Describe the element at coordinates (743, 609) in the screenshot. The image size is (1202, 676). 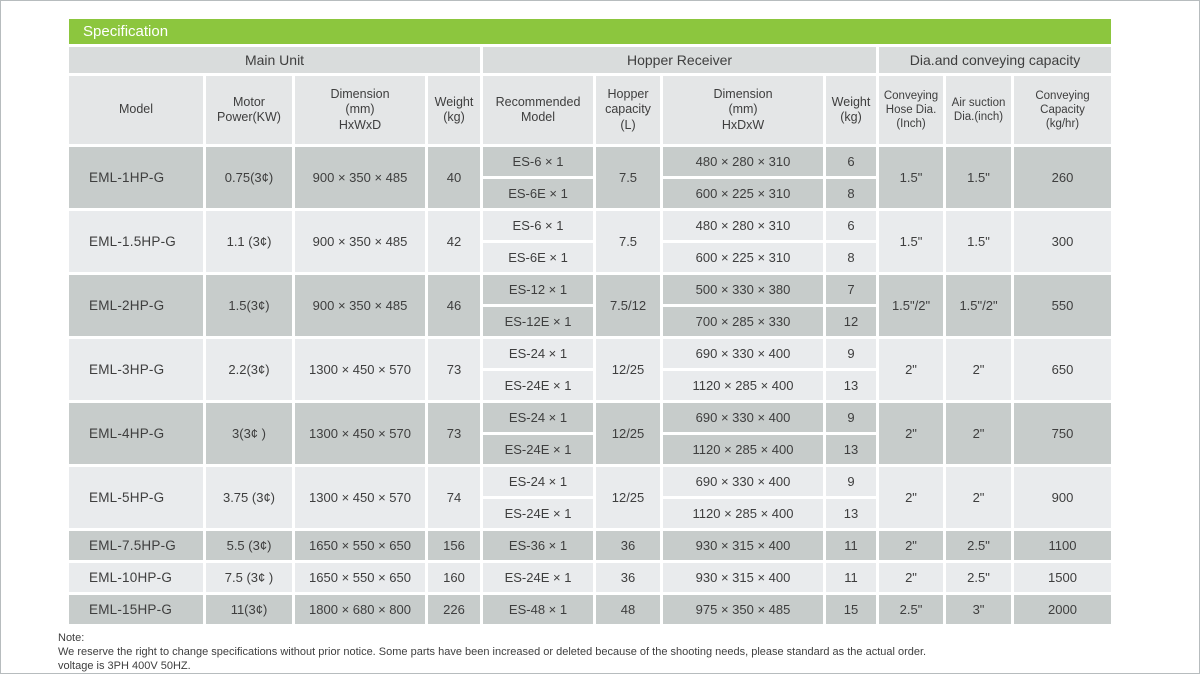
I see `hopper-dimension-cell: 975 × 350 × 485` at that location.